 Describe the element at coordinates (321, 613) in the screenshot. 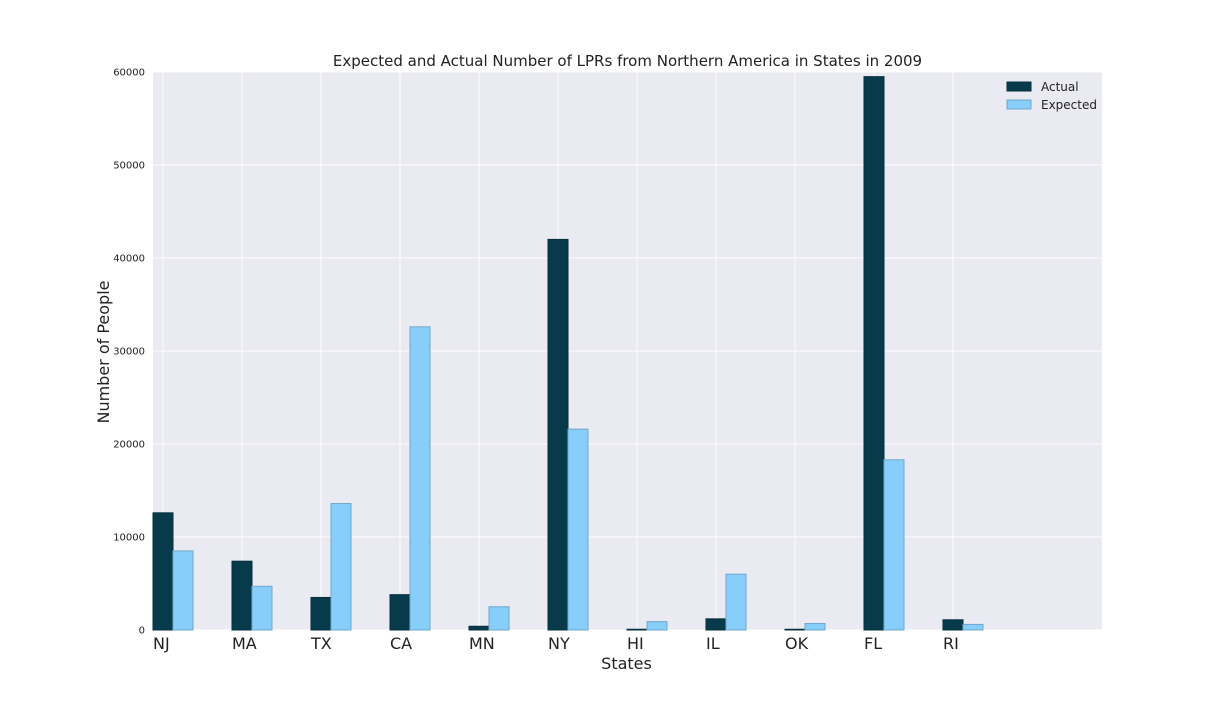

I see `bar-actual-tx` at that location.